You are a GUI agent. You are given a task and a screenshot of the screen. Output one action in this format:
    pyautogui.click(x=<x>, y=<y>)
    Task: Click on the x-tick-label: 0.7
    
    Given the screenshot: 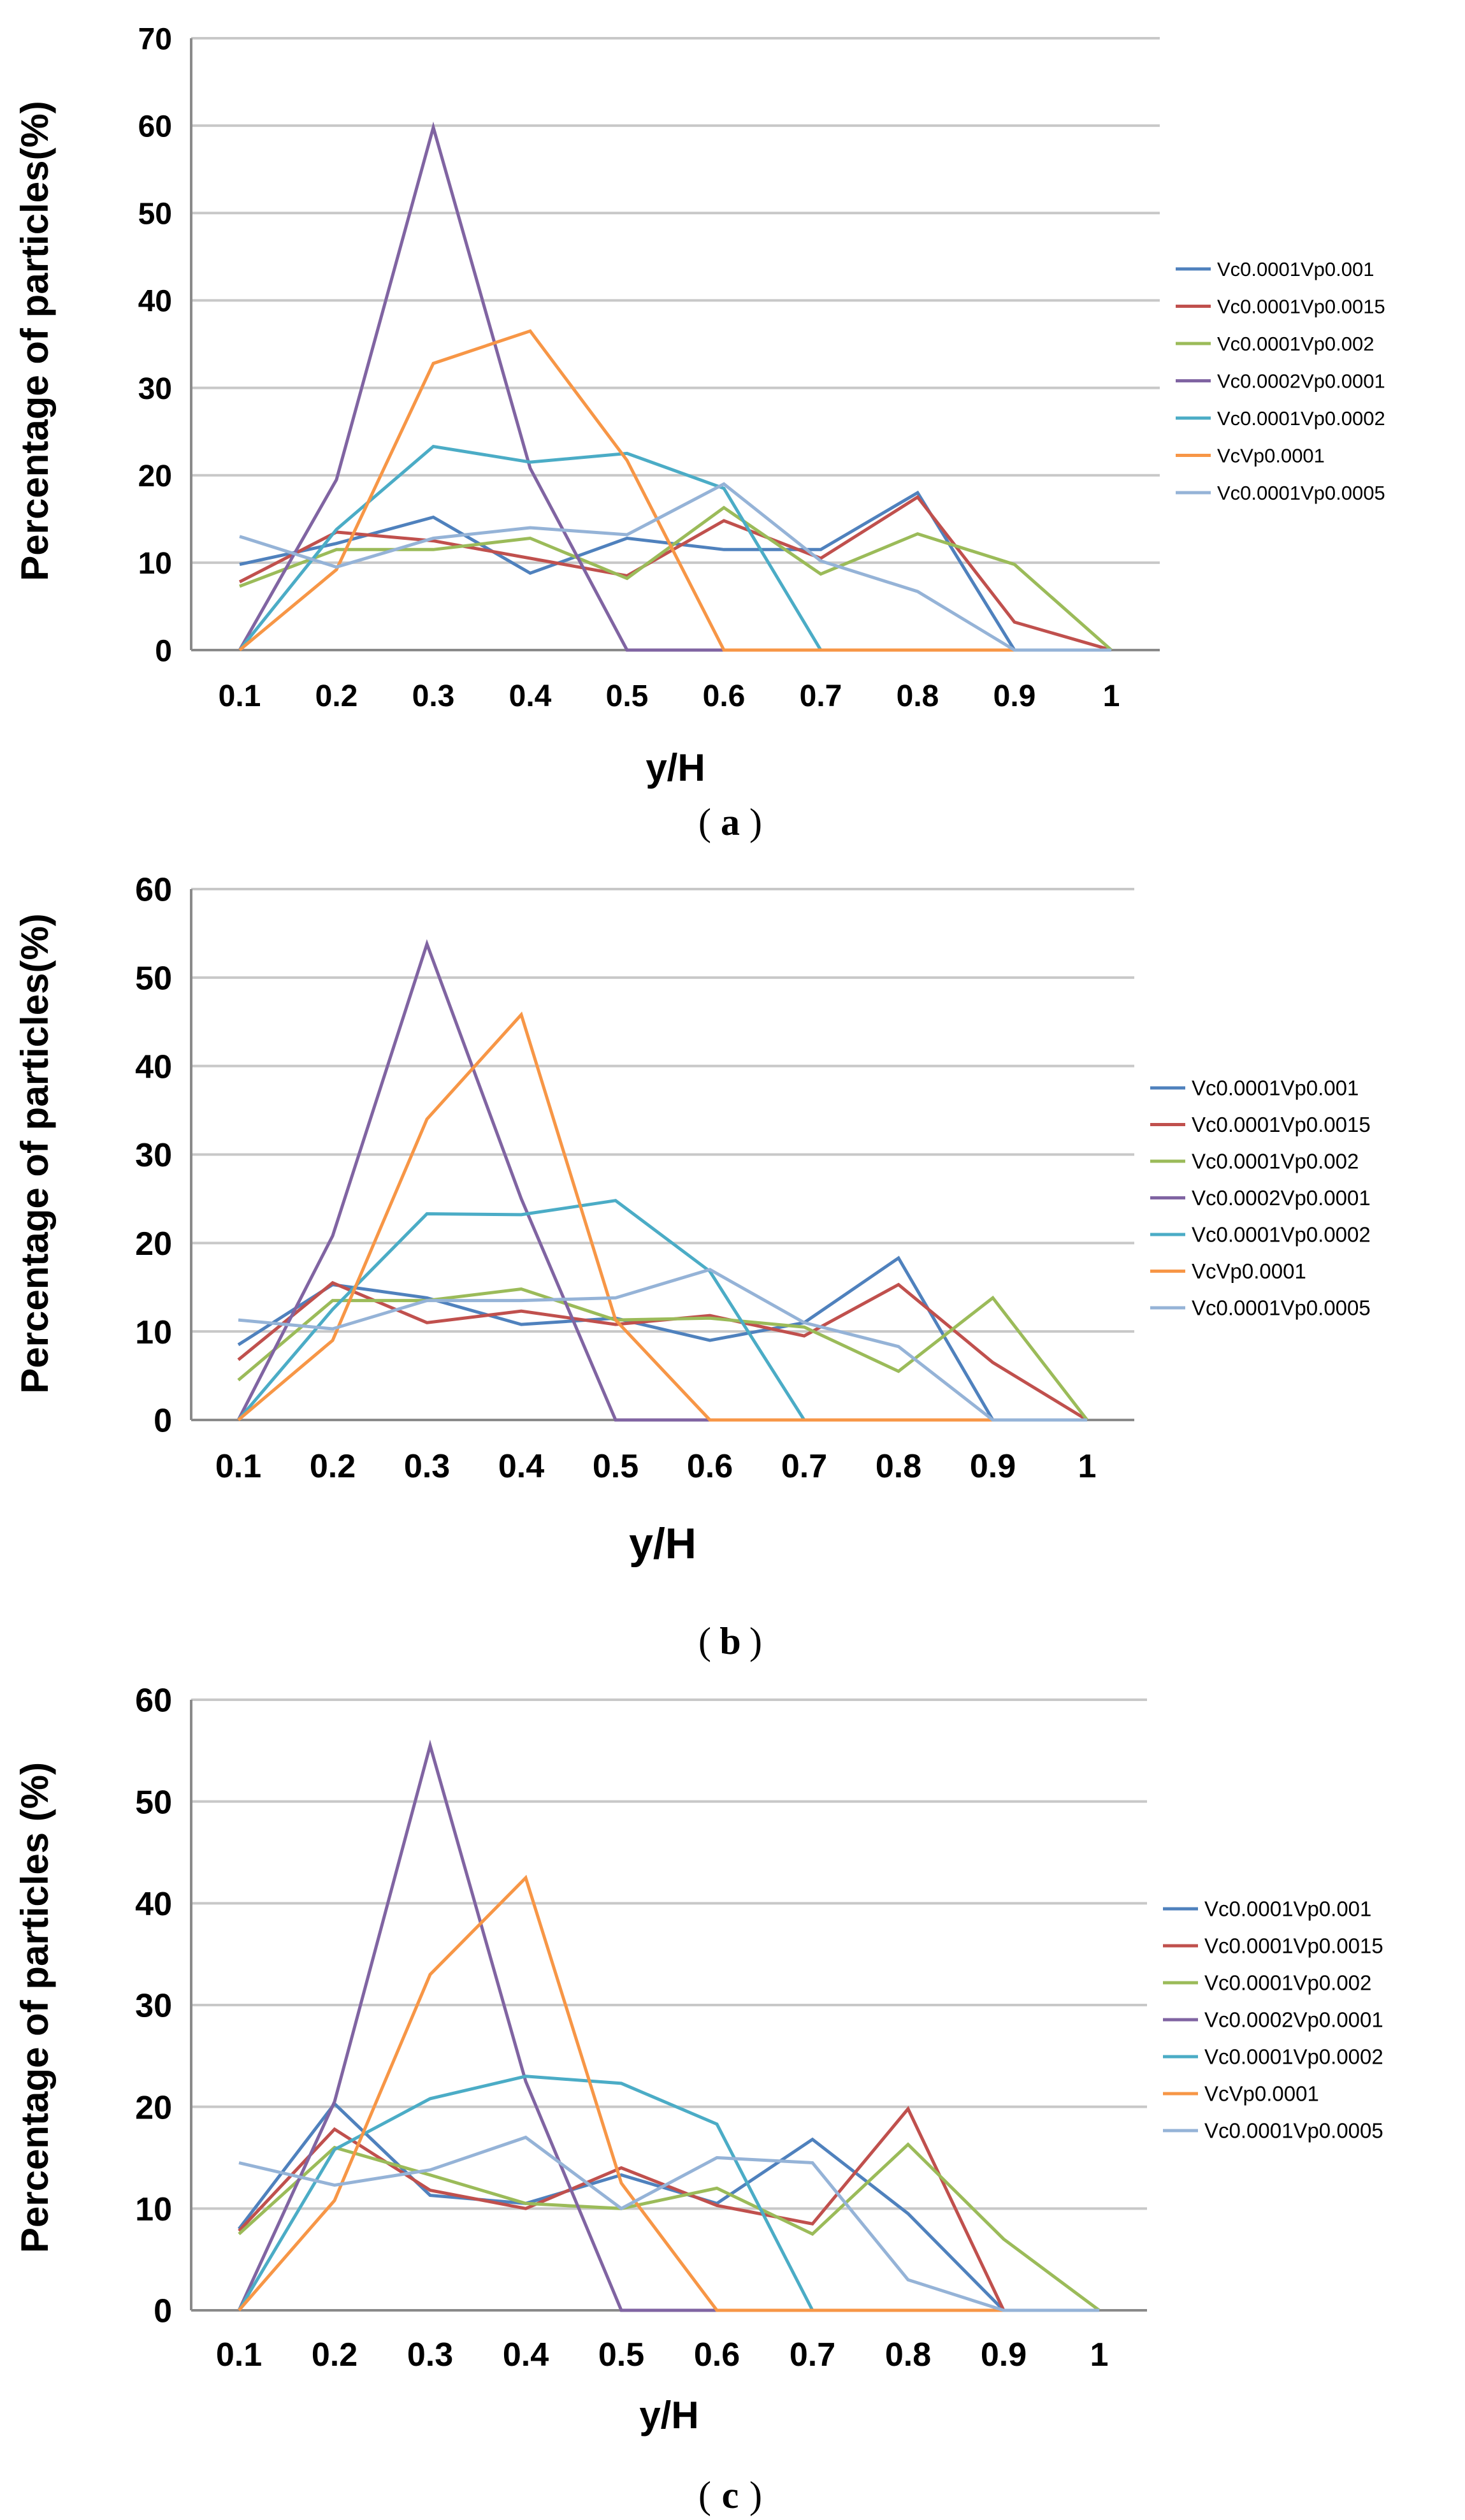 What is the action you would take?
    pyautogui.click(x=813, y=2354)
    